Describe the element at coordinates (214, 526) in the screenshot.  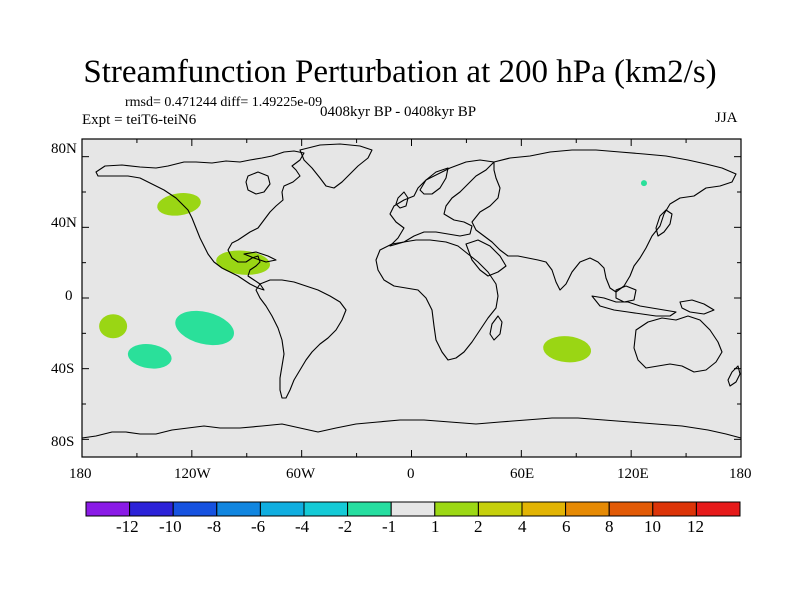
I see `colorbar-label: -8` at that location.